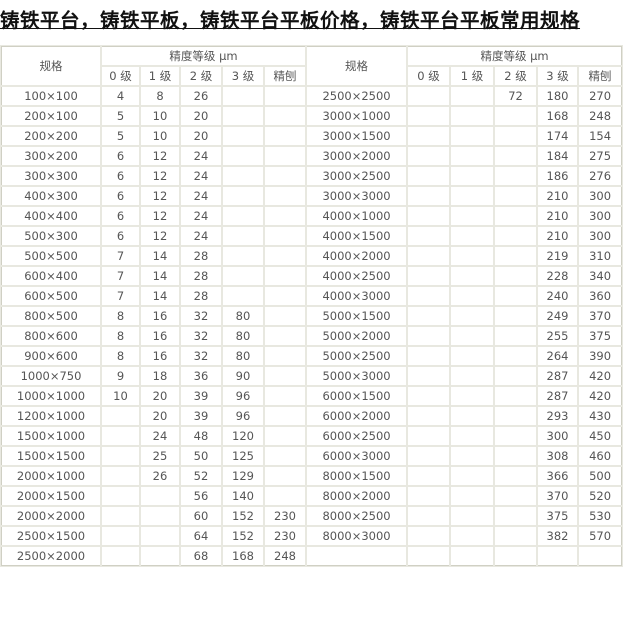 This screenshot has width=643, height=619. Describe the element at coordinates (312, 276) in the screenshot. I see `table-row: 600×400 7 14 28 4000×2500 228 340` at that location.